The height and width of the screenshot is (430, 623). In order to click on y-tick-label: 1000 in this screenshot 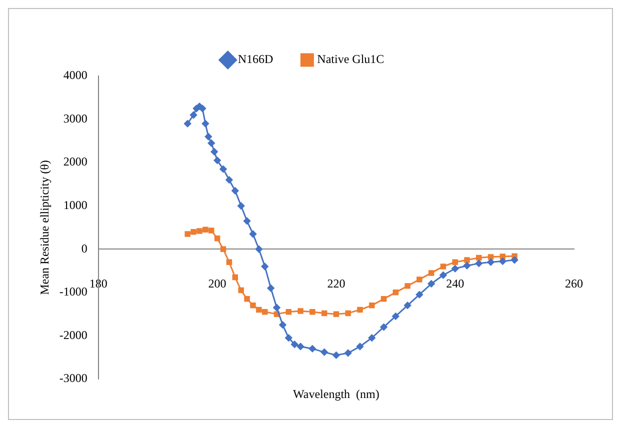, I will do `click(75, 205)`.